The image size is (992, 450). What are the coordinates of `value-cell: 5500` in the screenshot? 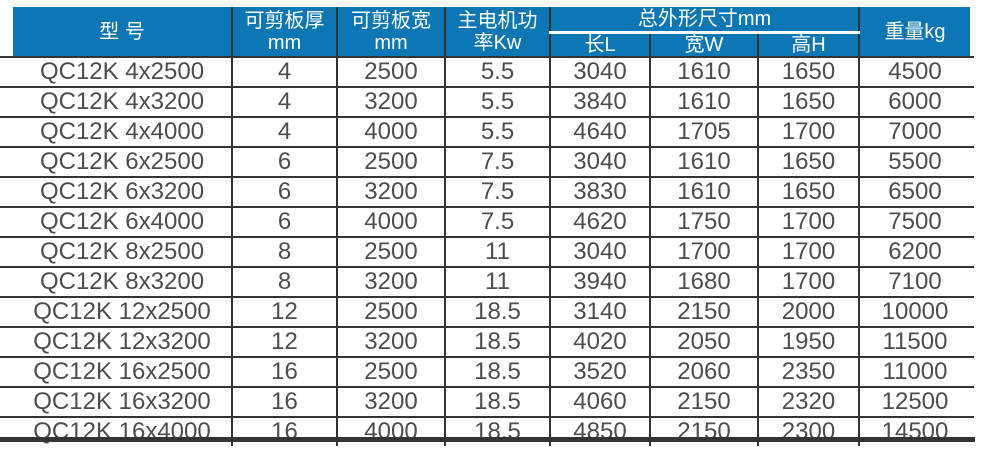 It's located at (916, 162).